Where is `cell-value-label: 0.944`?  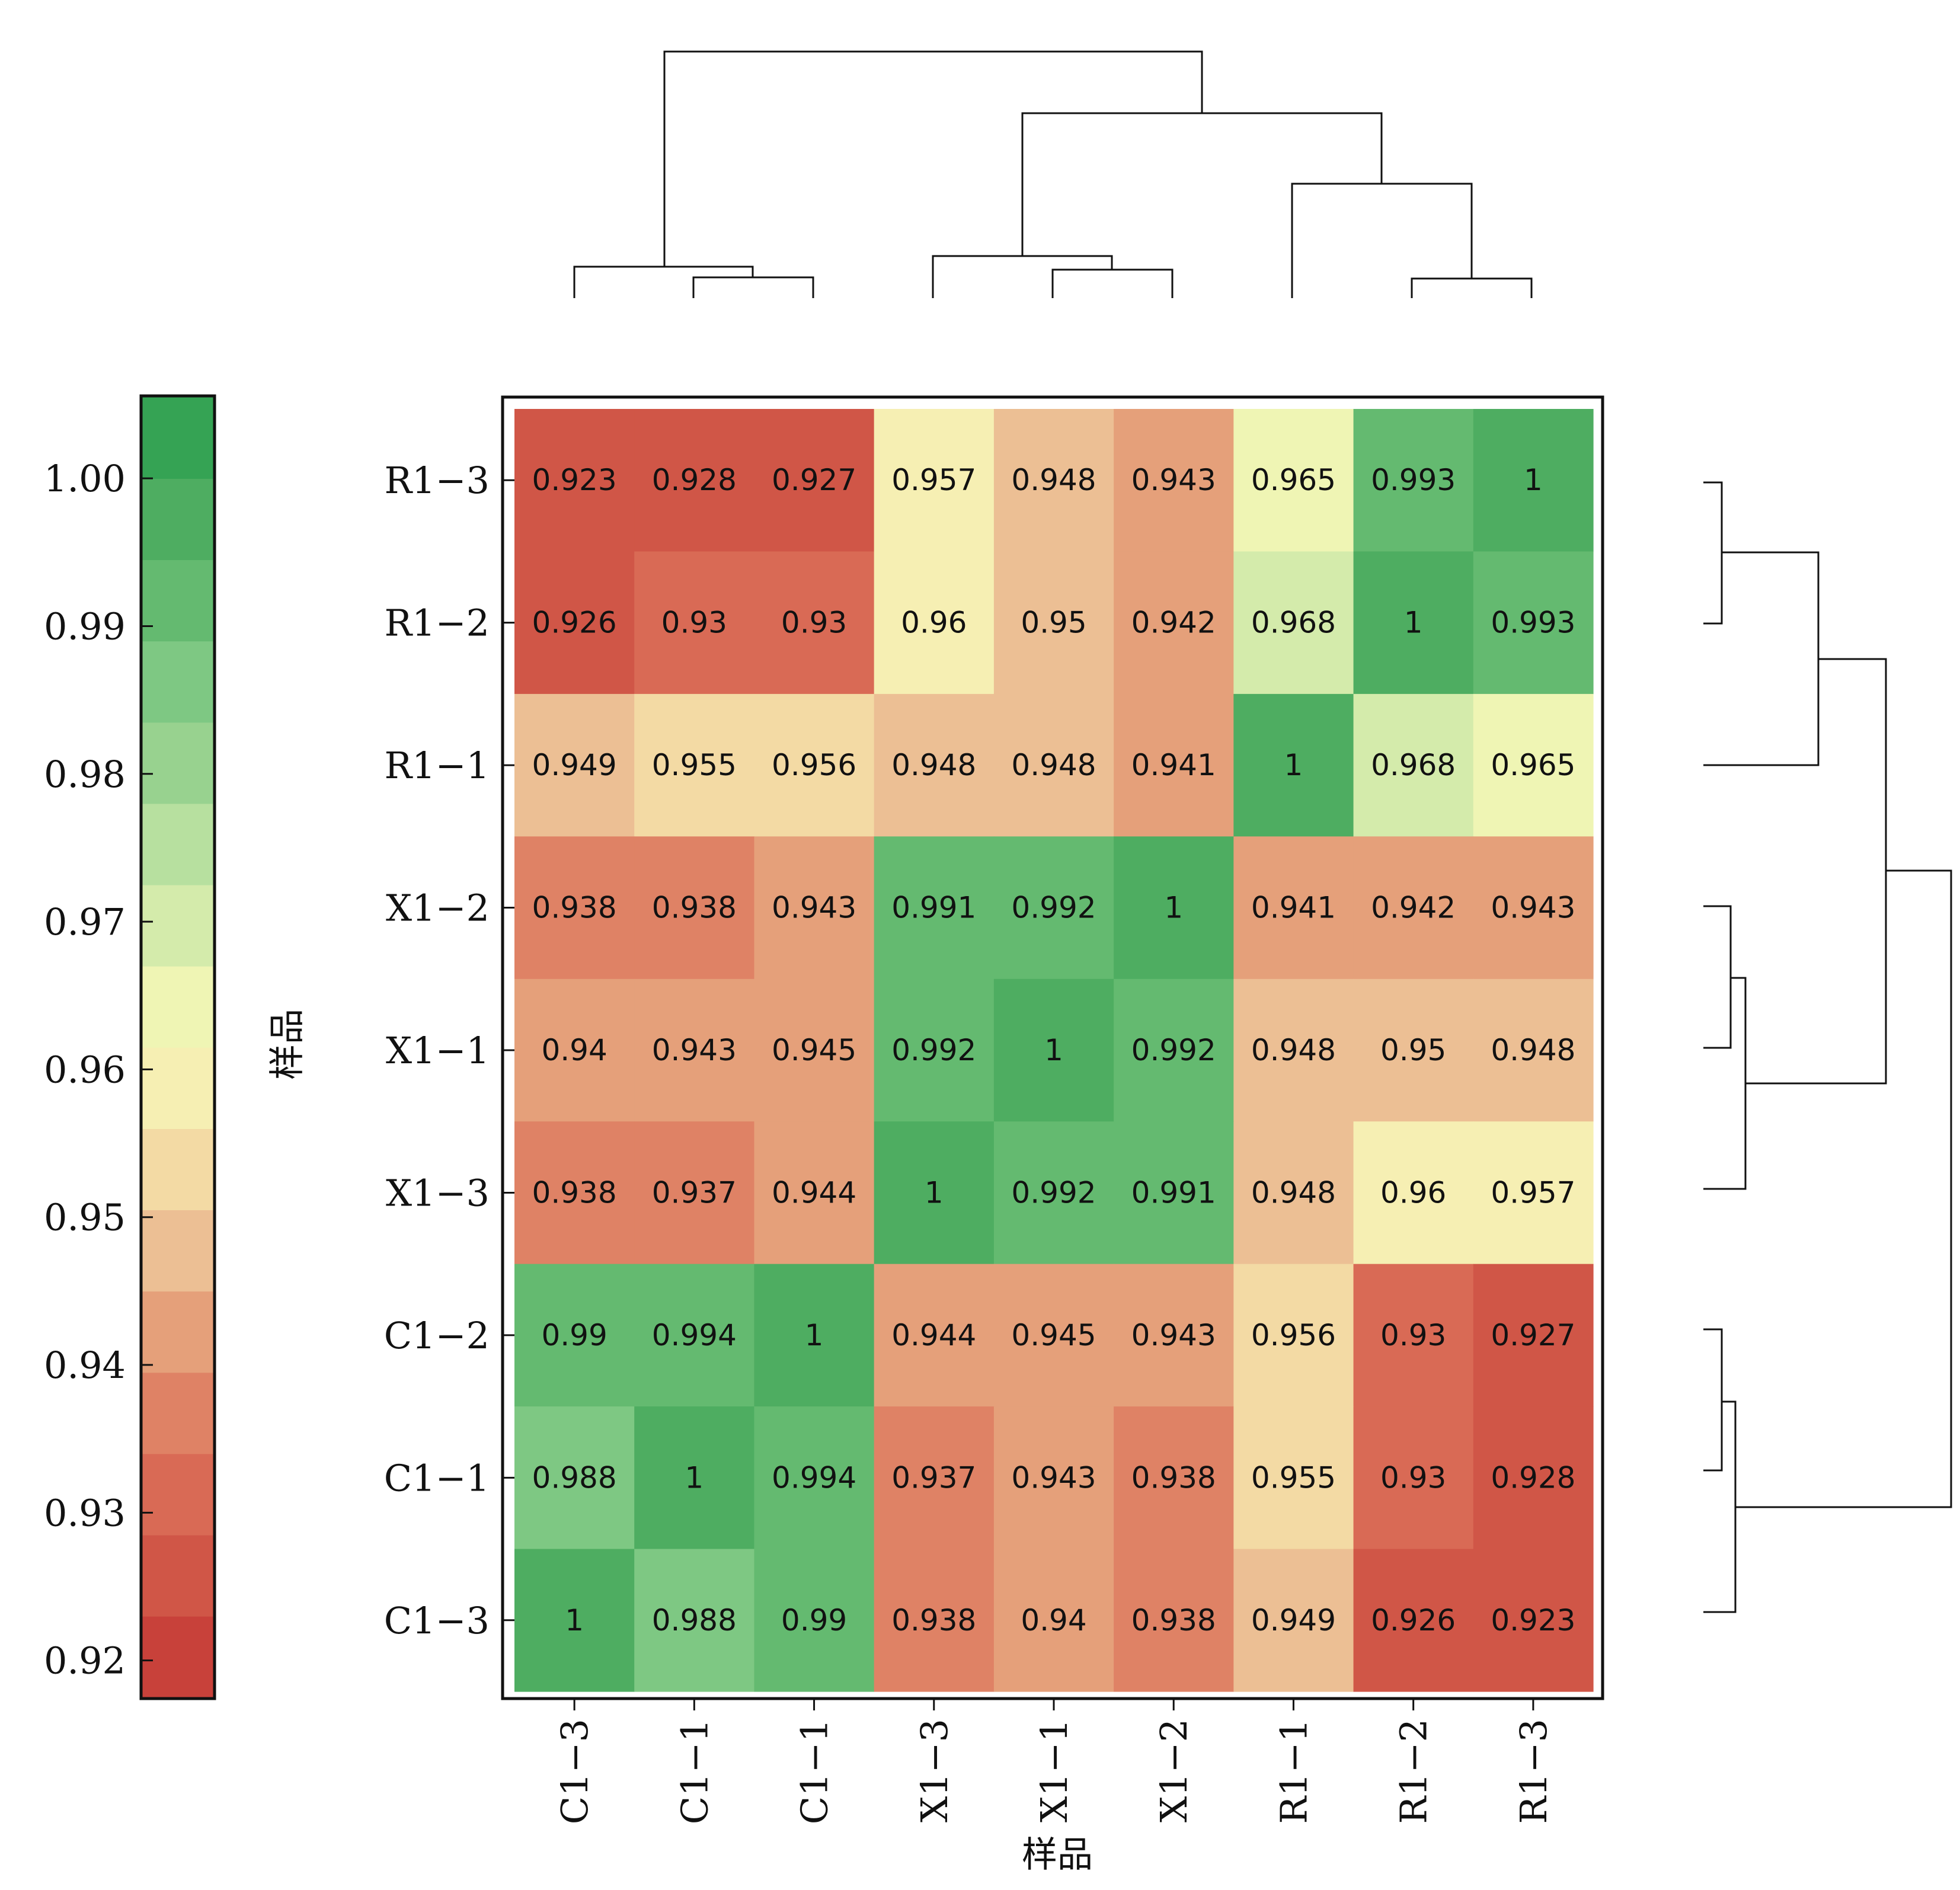
cell-value-label: 0.944 is located at coordinates (933, 1335).